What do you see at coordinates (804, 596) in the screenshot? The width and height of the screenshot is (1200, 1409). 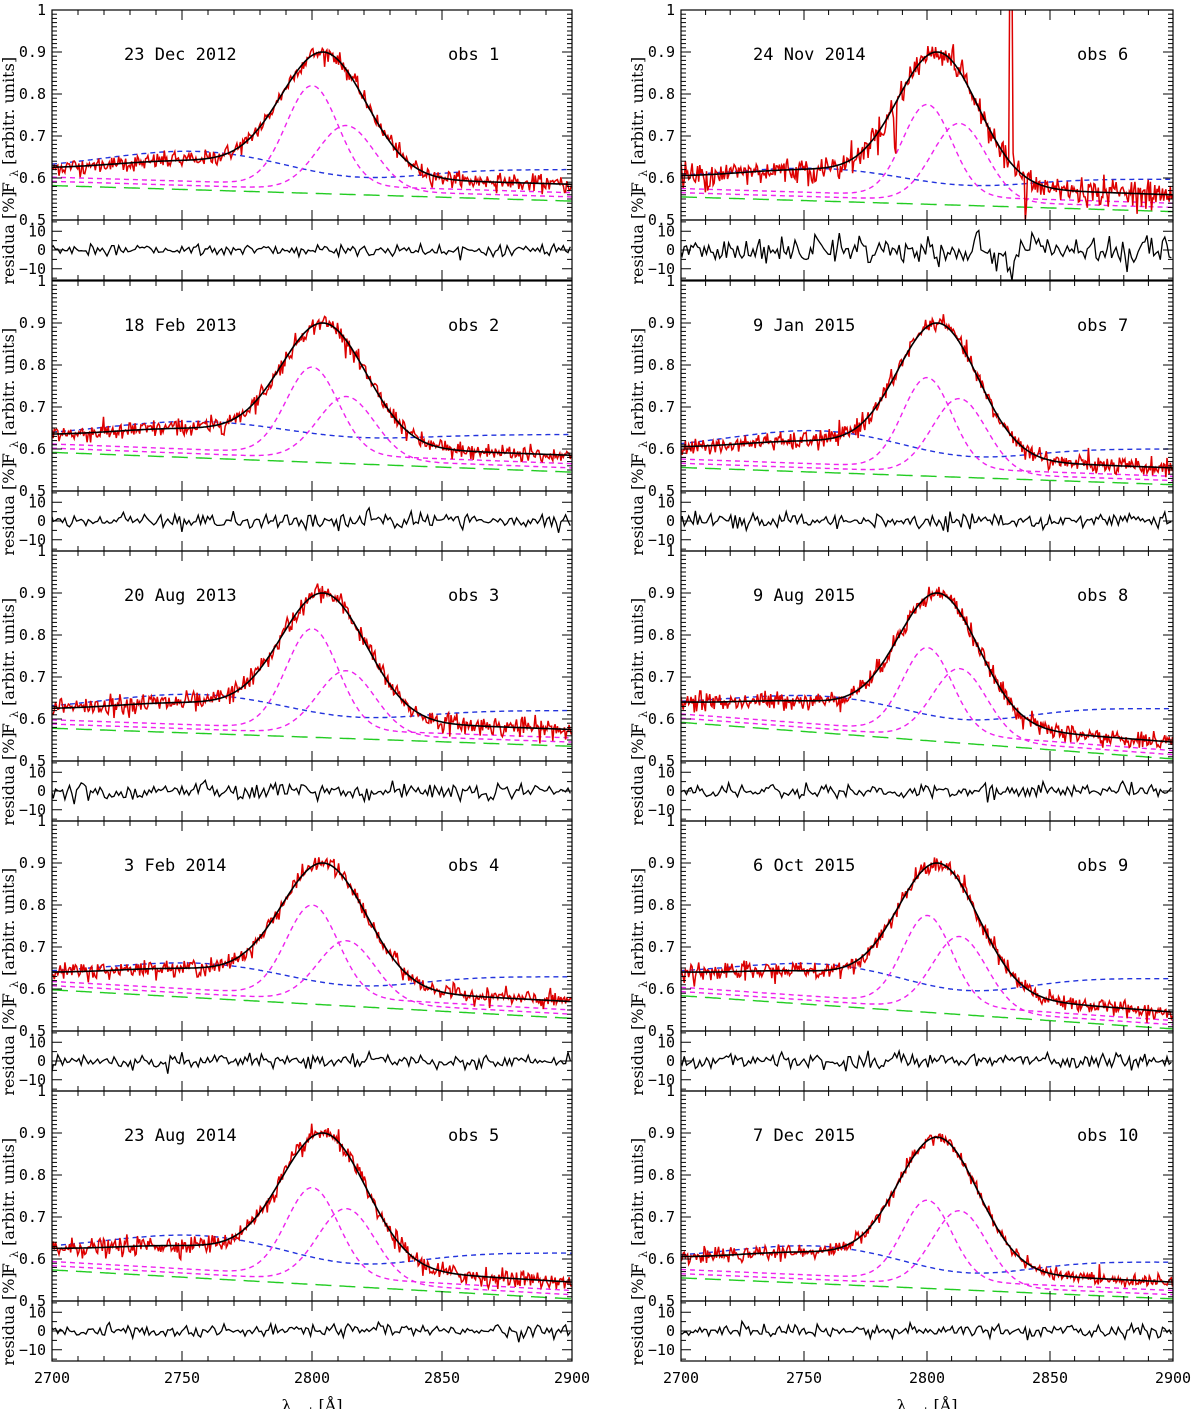 I see `panel-date-label: 9 Aug 2015` at bounding box center [804, 596].